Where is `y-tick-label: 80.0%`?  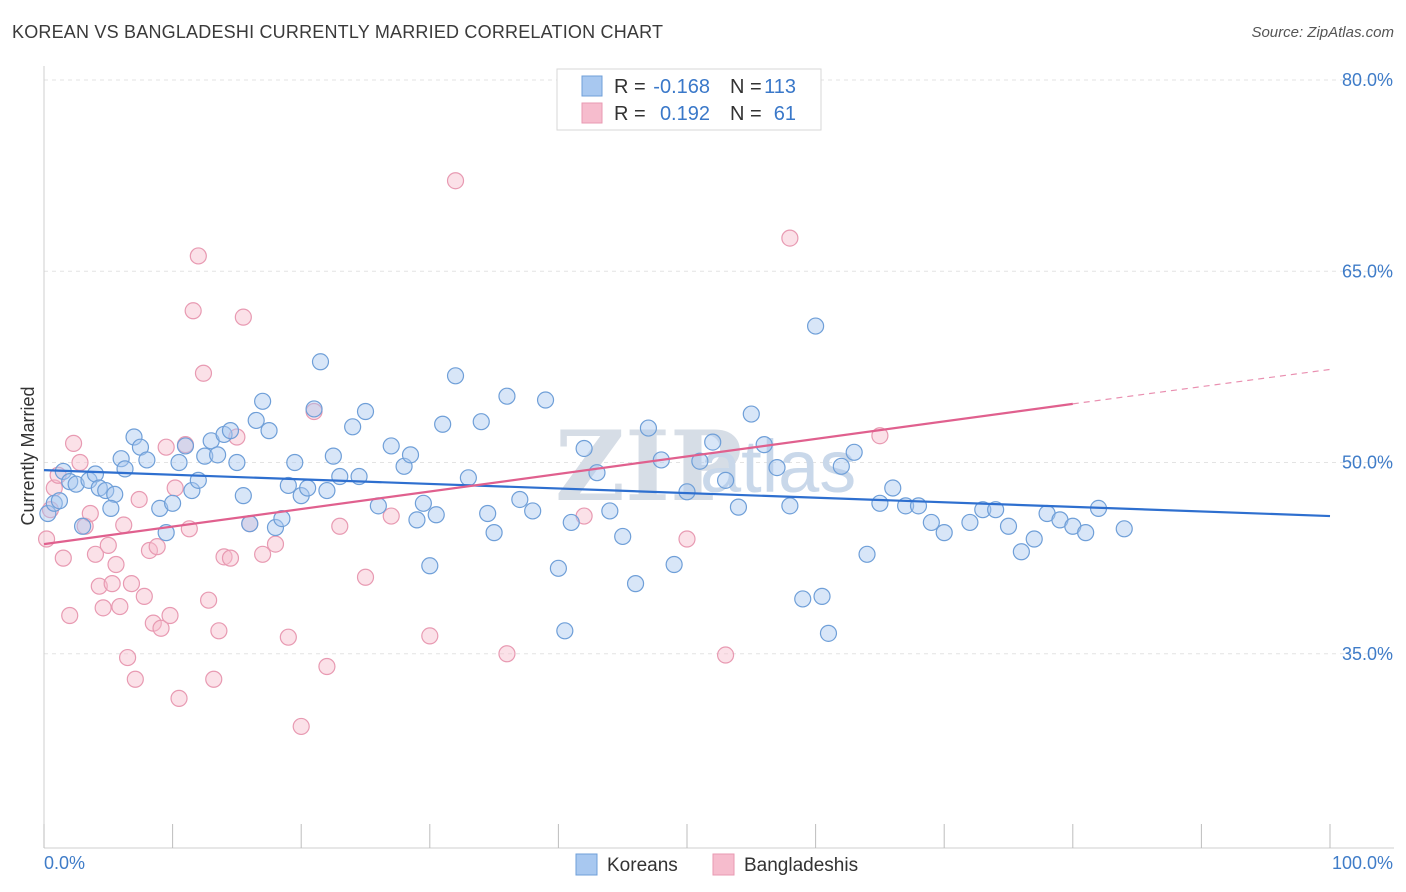 y-tick-label: 80.0% is located at coordinates (1367, 80).